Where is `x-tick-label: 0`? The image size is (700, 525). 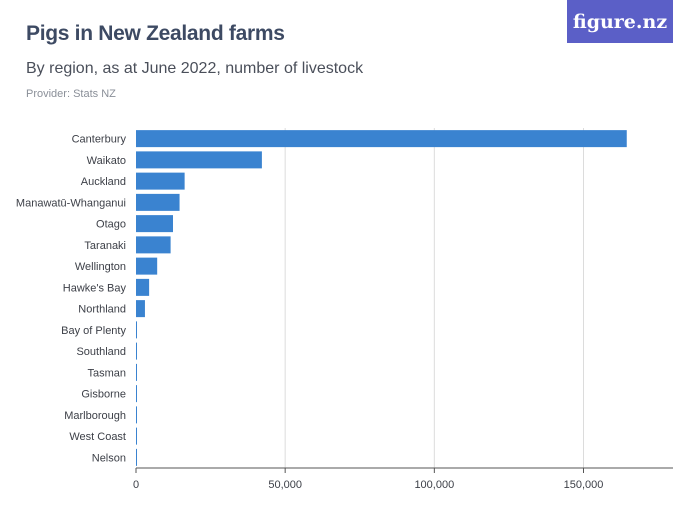
x-tick-label: 0 is located at coordinates (136, 485).